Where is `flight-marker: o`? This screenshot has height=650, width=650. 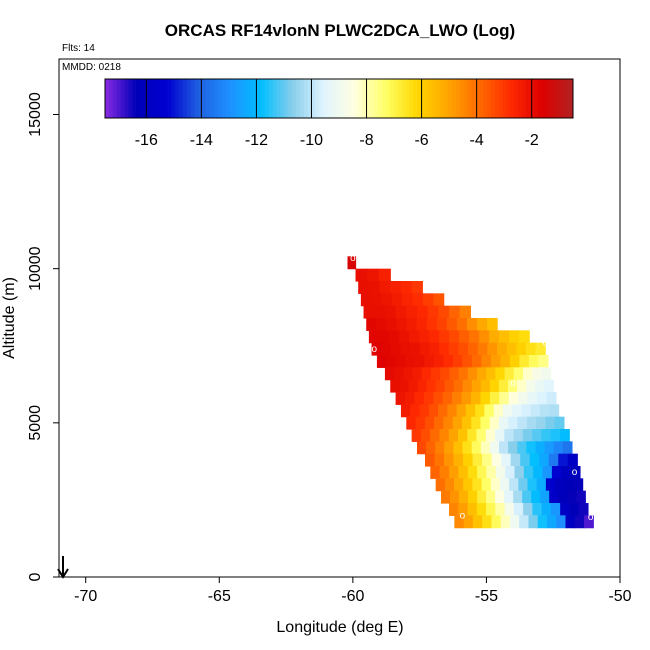 flight-marker: o is located at coordinates (513, 383).